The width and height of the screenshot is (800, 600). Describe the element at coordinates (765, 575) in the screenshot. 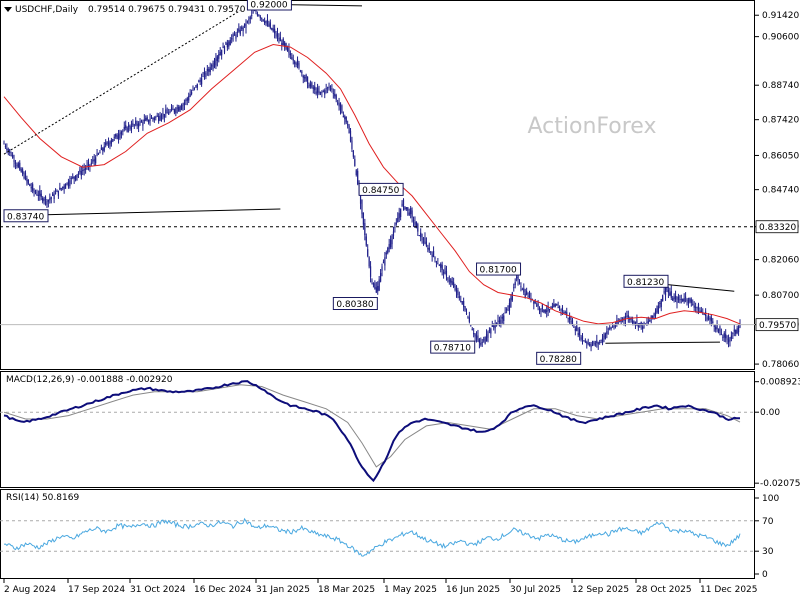

I see `rsi-tick-label: 0` at that location.